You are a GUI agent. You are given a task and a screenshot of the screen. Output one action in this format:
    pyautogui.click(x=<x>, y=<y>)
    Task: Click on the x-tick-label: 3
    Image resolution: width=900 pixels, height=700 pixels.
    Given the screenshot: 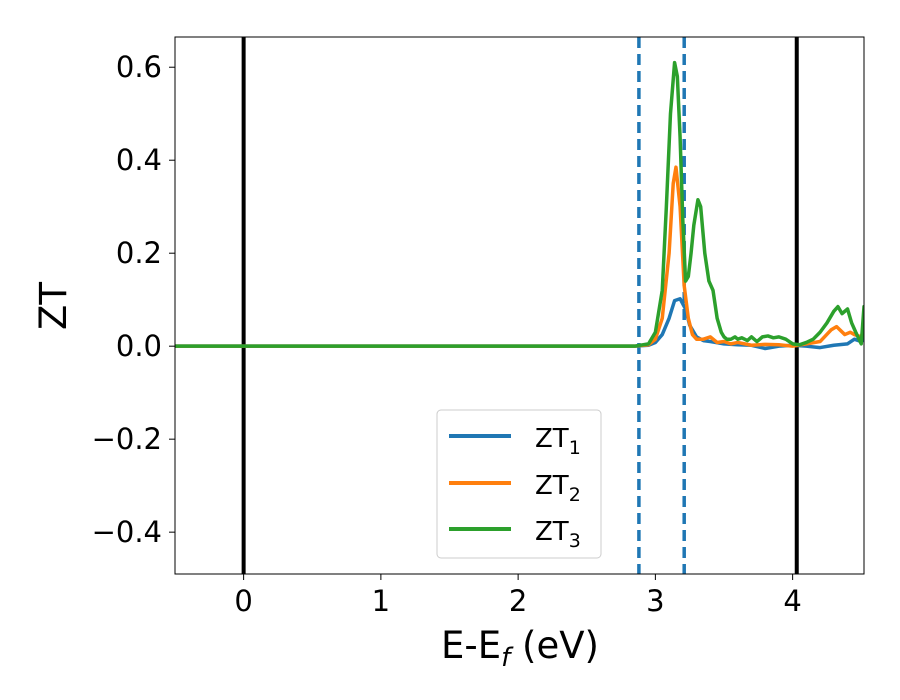 What is the action you would take?
    pyautogui.click(x=655, y=601)
    